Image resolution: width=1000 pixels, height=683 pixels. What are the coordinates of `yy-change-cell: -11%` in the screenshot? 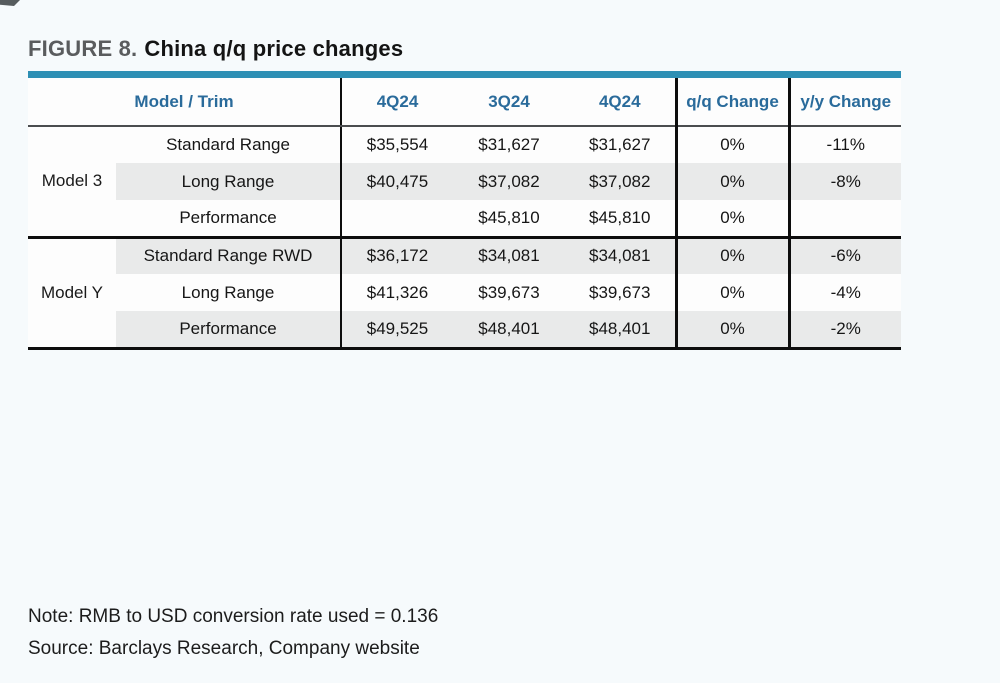 It's located at (845, 144).